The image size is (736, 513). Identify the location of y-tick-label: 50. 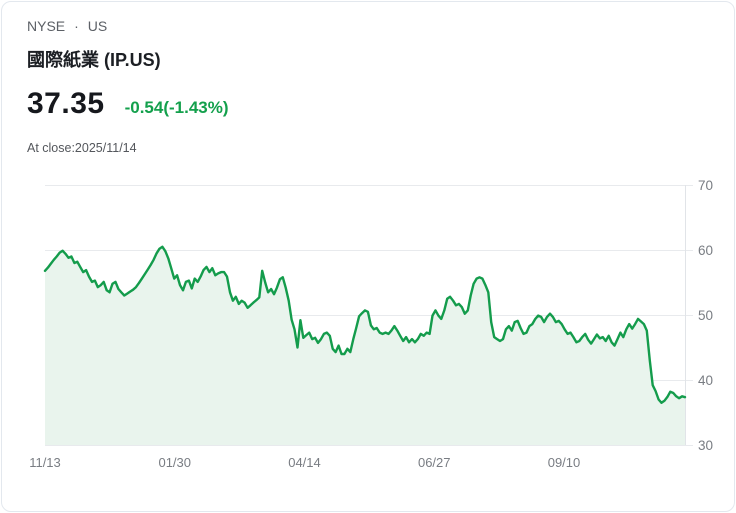
(705, 315).